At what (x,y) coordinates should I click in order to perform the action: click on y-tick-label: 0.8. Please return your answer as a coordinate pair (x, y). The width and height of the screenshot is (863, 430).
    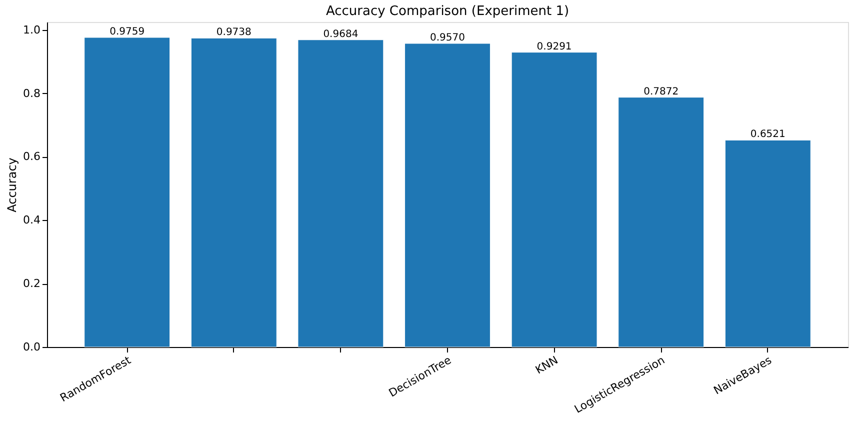
    Looking at the image, I should click on (31, 93).